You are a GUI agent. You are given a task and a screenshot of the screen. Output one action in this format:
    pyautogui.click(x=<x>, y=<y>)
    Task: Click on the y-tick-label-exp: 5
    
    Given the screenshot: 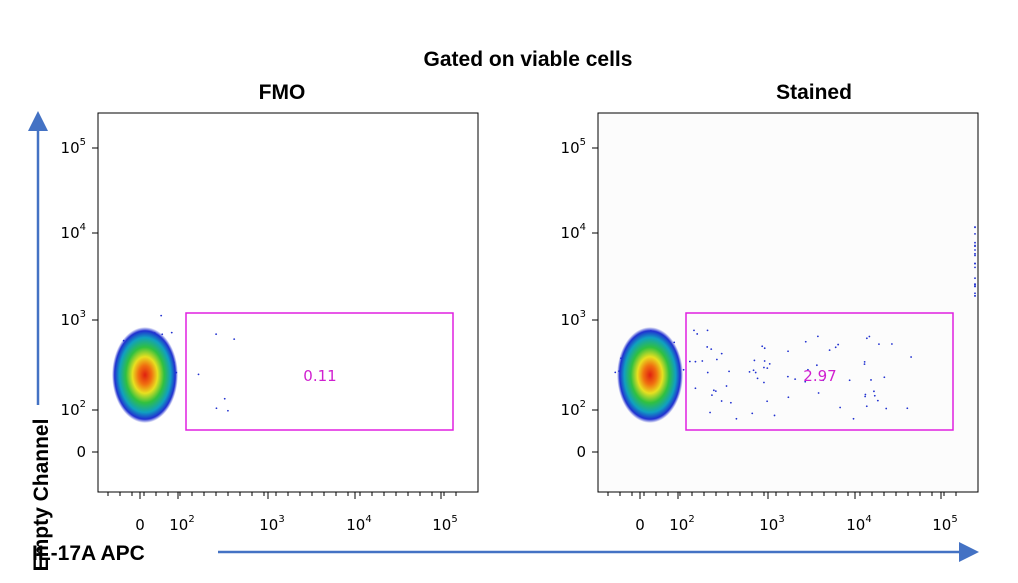 What is the action you would take?
    pyautogui.click(x=83, y=142)
    